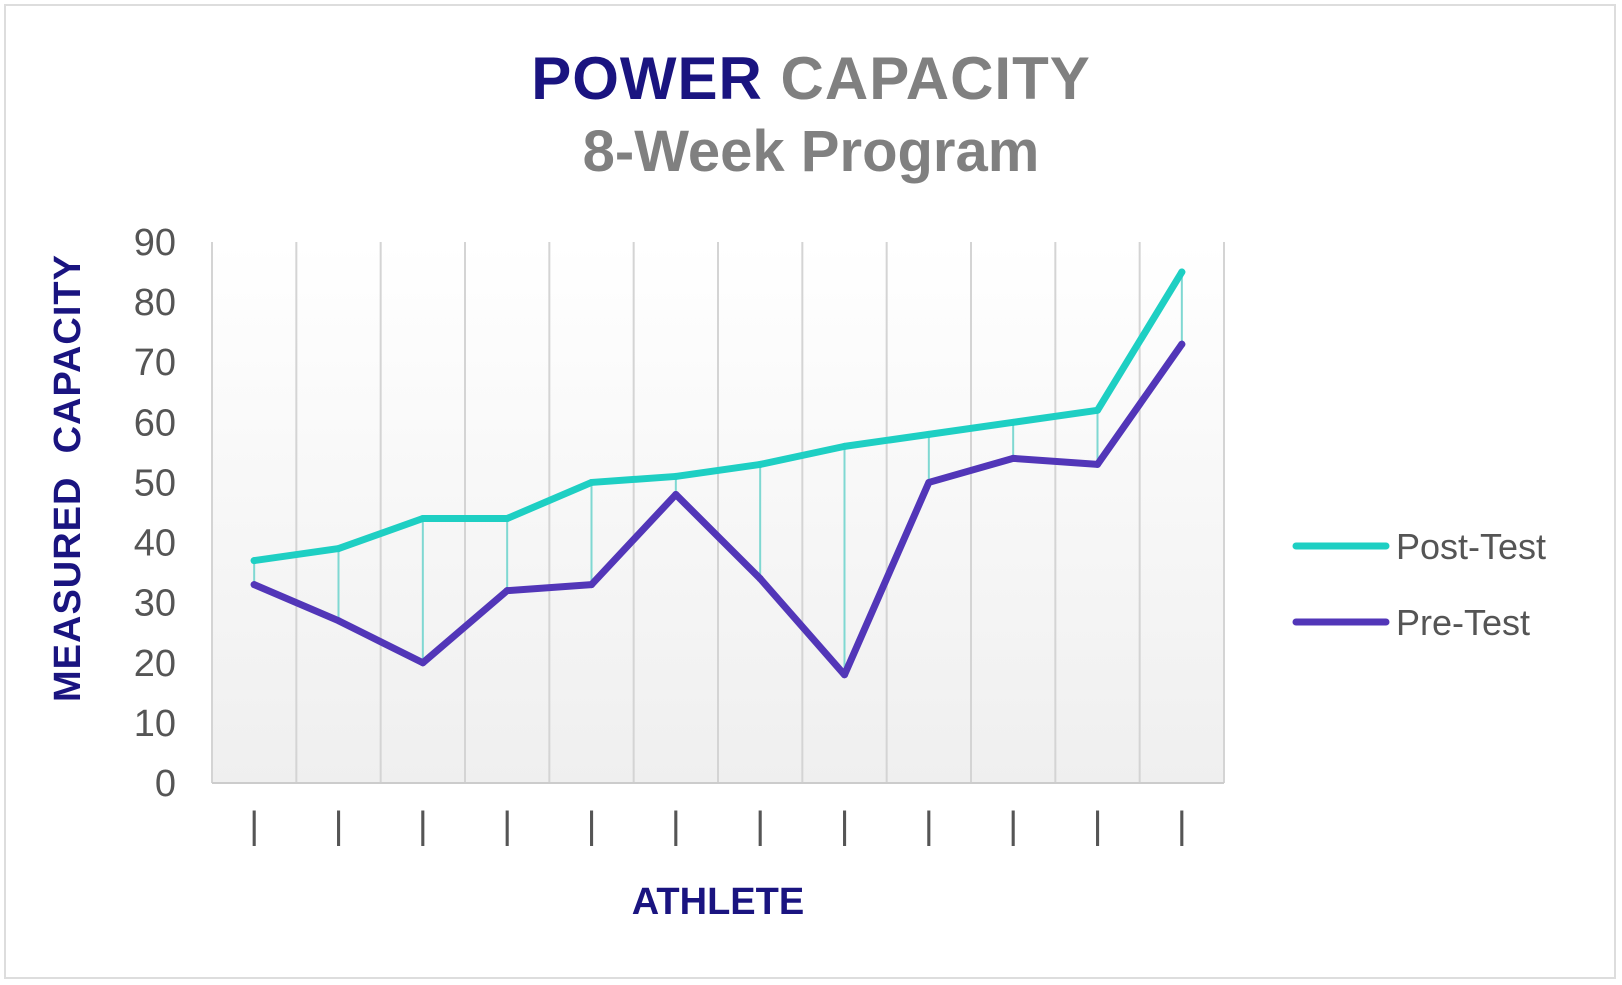  Describe the element at coordinates (935, 78) in the screenshot. I see `title-word-capacity: CAPACITY` at that location.